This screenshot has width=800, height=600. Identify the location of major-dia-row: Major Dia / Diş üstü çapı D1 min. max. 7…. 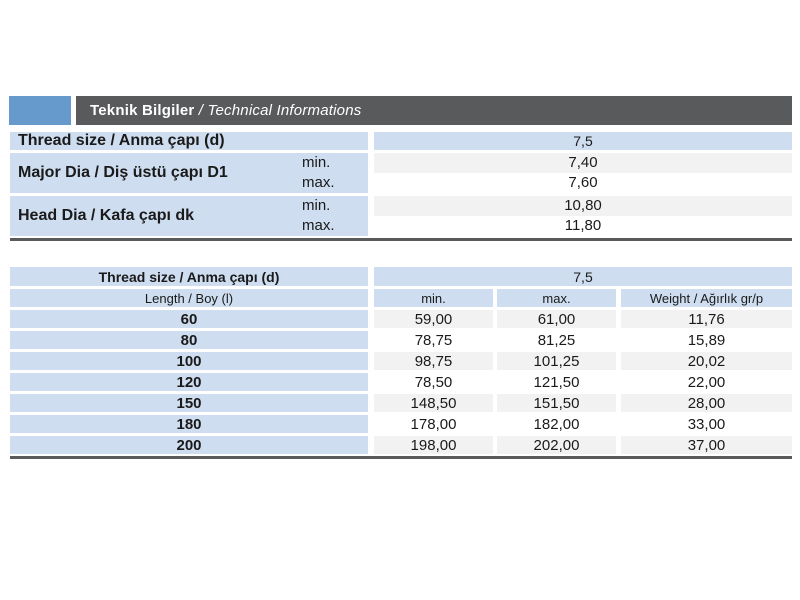
(401, 173).